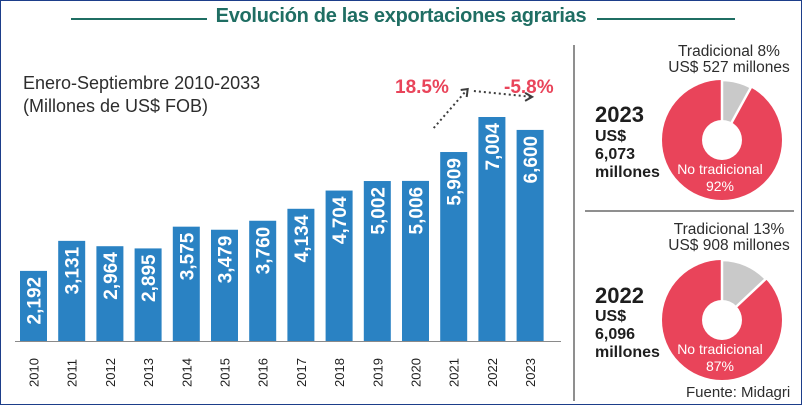 The width and height of the screenshot is (804, 407). What do you see at coordinates (417, 211) in the screenshot?
I see `bar-value-label-2020: 5,006` at bounding box center [417, 211].